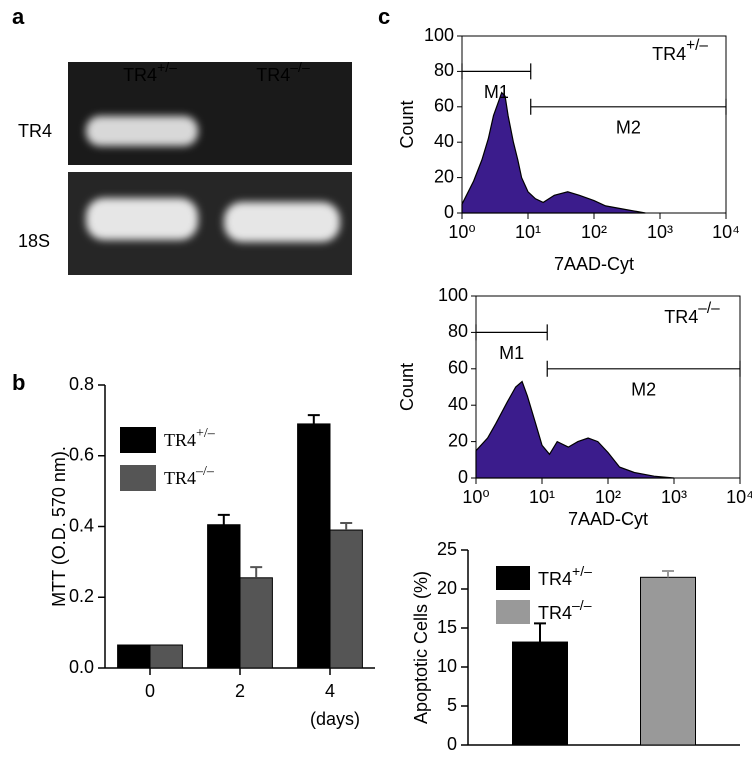 This screenshot has width=752, height=768. I want to click on gel-column-label: TR4+/–, so click(150, 72).